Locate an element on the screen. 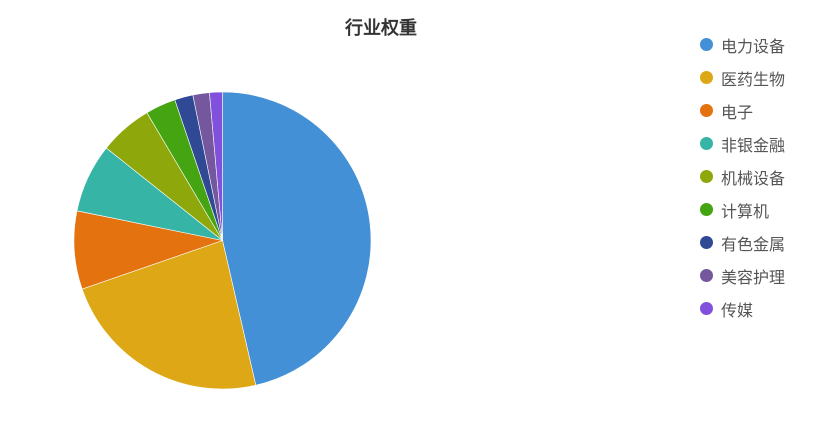 This screenshot has width=817, height=421. legend-item: 电子 is located at coordinates (742, 110).